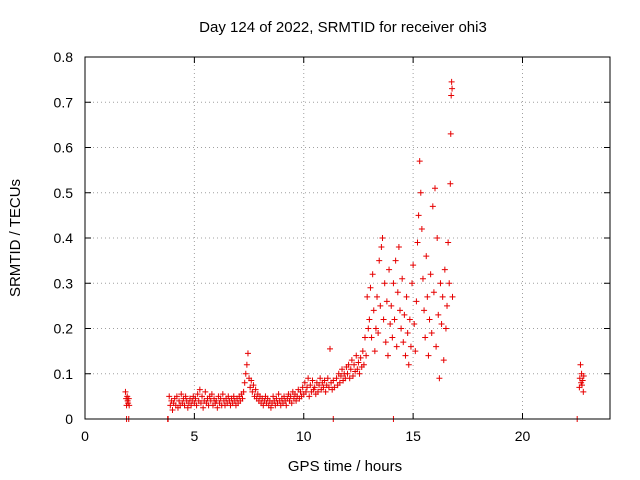  I want to click on y-tick-label: 0.1, so click(64, 374).